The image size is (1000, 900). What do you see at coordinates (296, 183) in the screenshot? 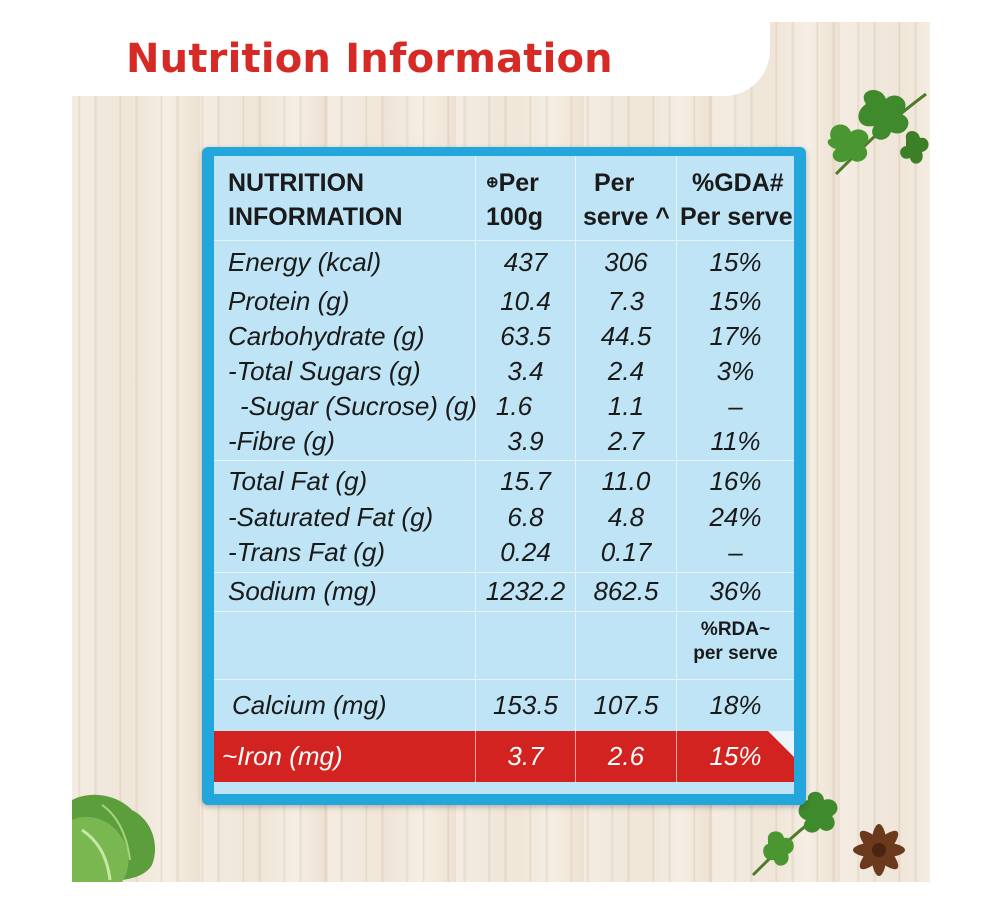
I see `header-nutrition: NUTRITION` at bounding box center [296, 183].